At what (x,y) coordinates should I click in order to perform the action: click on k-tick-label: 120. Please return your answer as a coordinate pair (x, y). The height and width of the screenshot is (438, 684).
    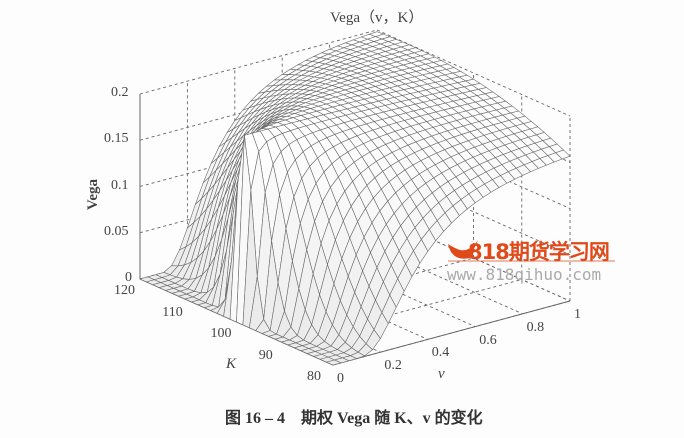
    Looking at the image, I should click on (124, 290).